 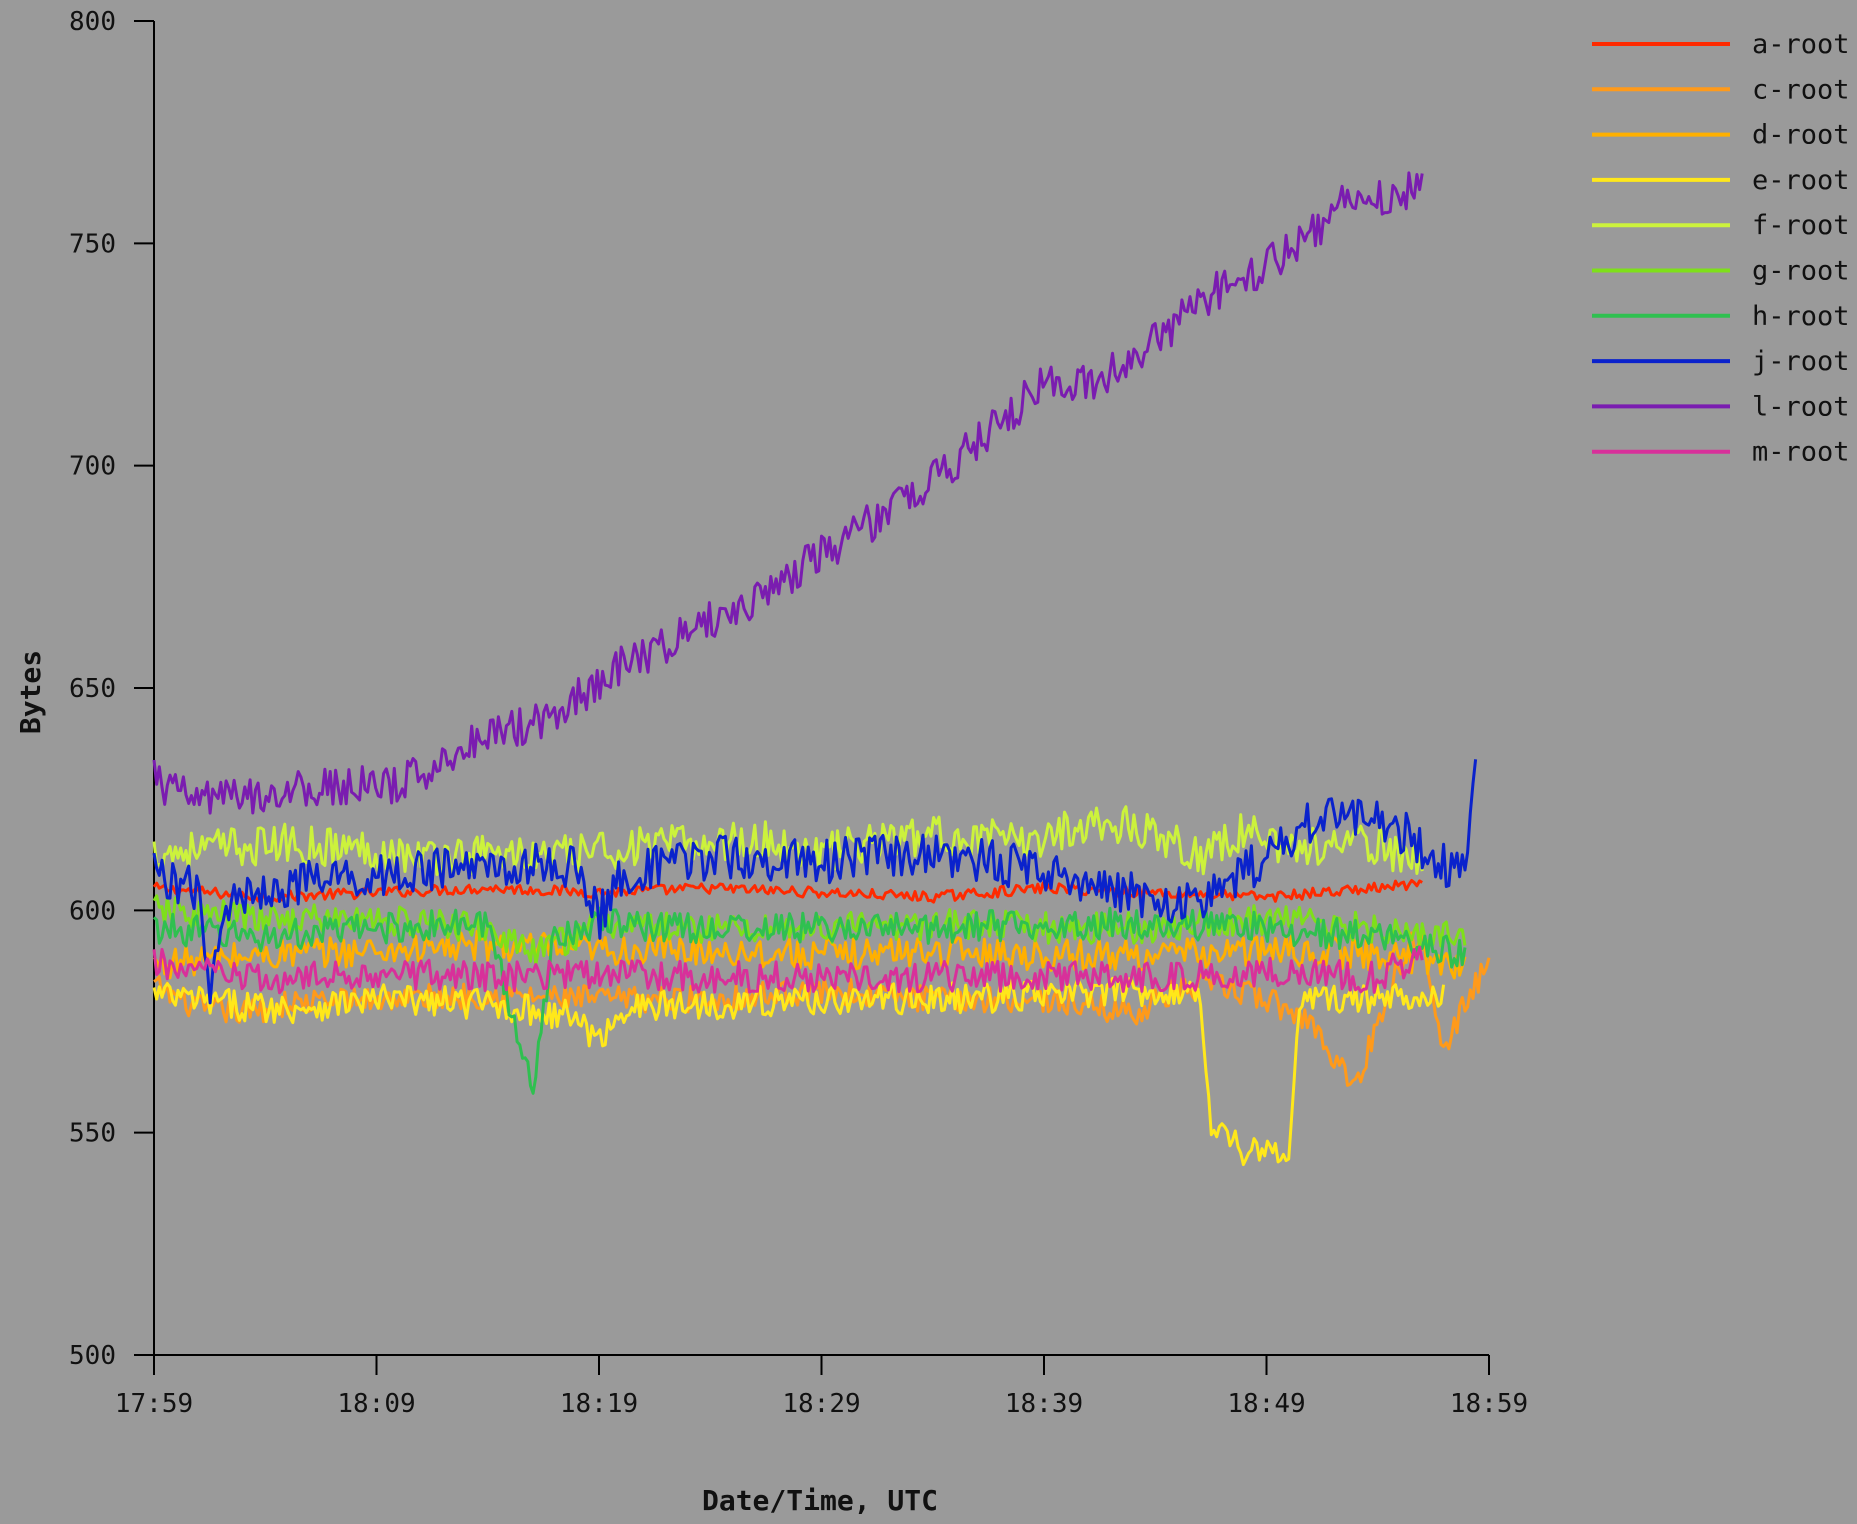 I want to click on series-line-a-root, so click(x=787, y=891).